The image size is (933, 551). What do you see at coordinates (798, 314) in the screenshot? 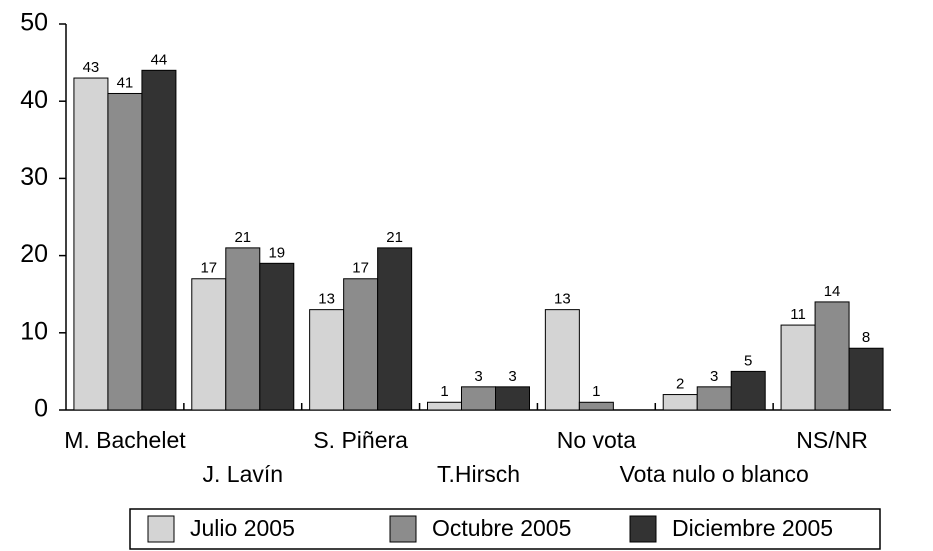
I see `value-label: 11` at bounding box center [798, 314].